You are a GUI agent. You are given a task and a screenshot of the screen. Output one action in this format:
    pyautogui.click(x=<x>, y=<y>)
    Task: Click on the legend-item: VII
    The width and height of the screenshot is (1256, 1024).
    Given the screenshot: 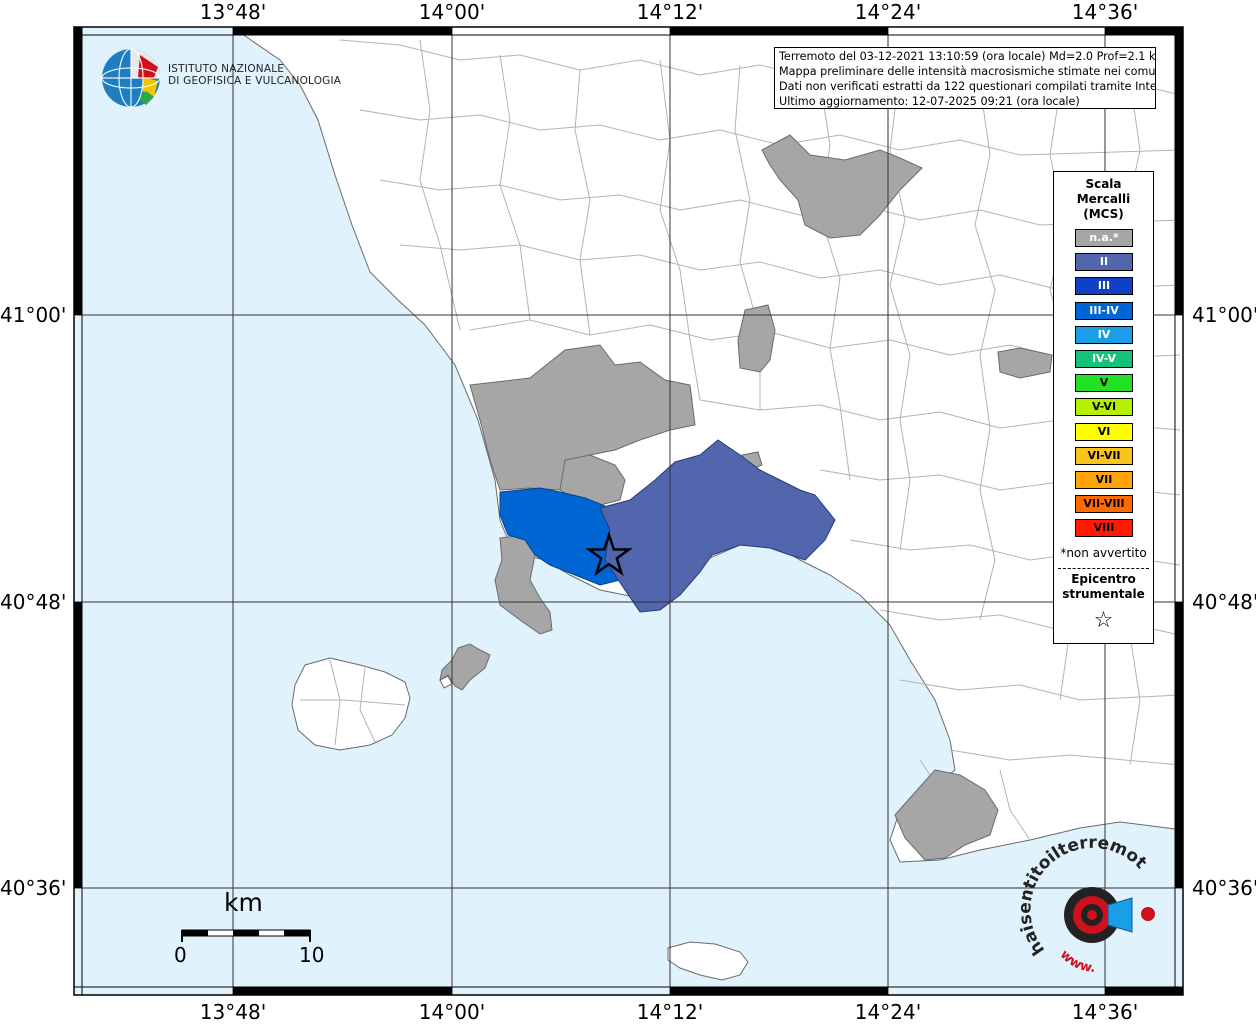 What is the action you would take?
    pyautogui.click(x=1104, y=480)
    